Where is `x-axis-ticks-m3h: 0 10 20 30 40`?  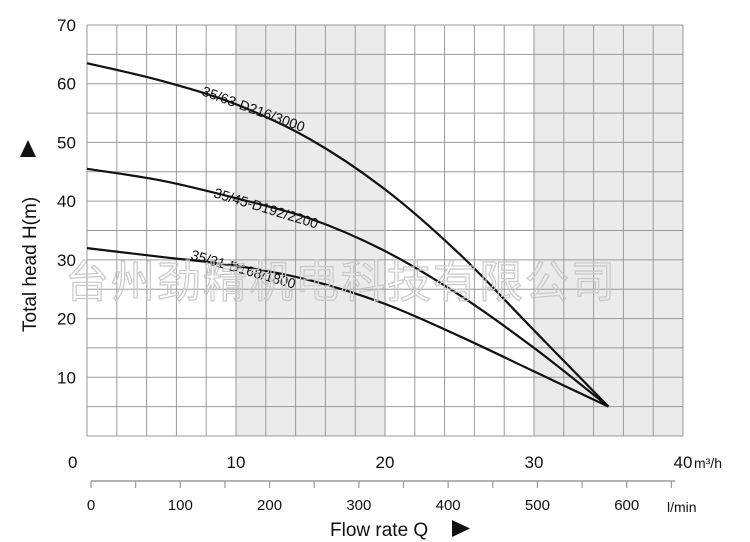 x-axis-ticks-m3h: 0 10 20 30 40 is located at coordinates (380, 462).